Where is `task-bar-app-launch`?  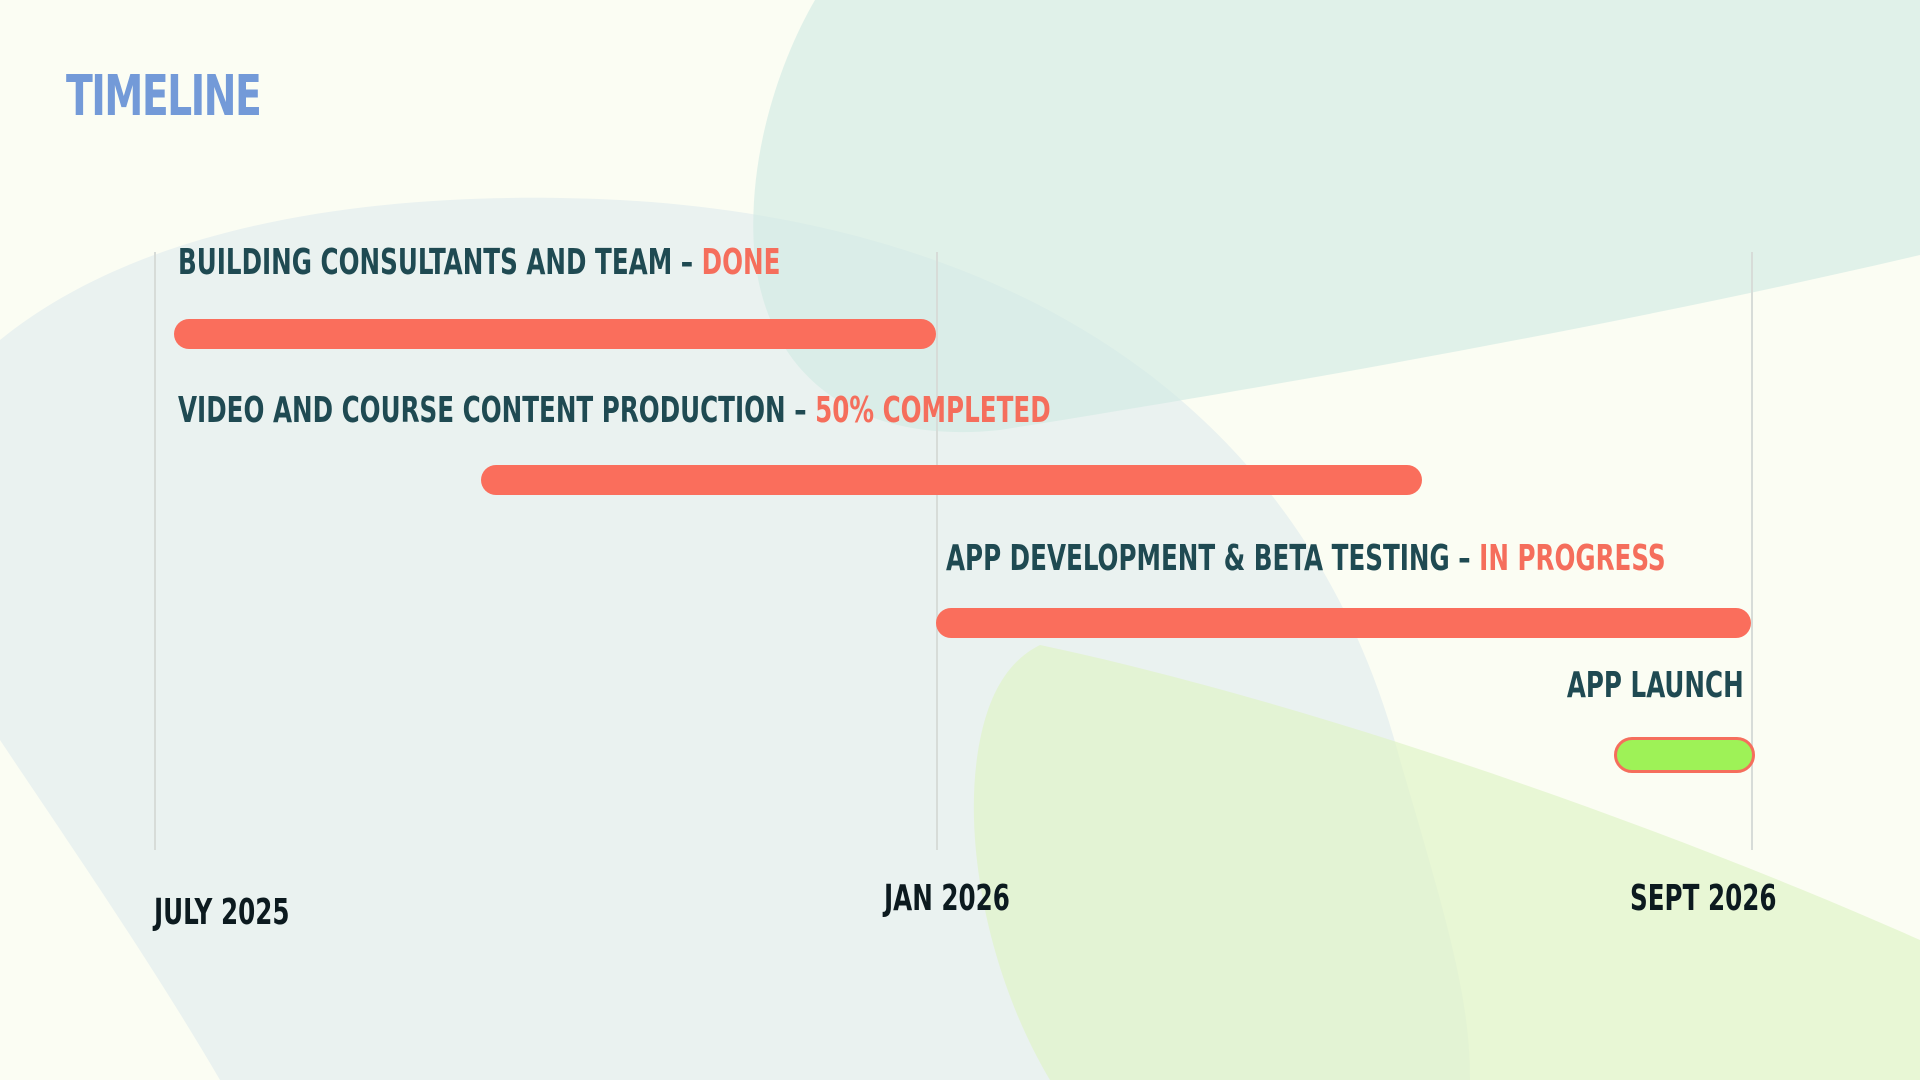 task-bar-app-launch is located at coordinates (1684, 755).